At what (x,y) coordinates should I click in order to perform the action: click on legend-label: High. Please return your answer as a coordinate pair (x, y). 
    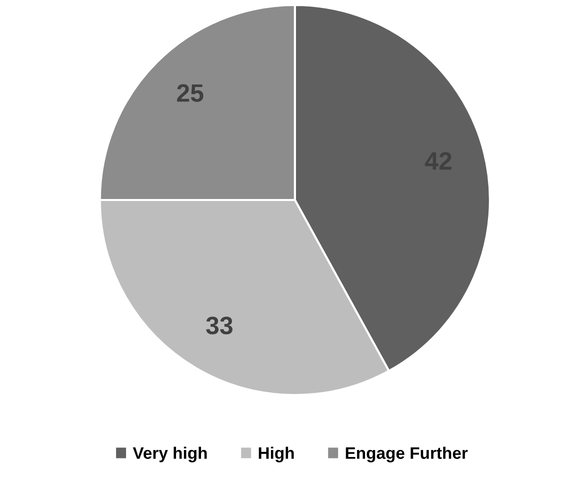
    Looking at the image, I should click on (276, 454).